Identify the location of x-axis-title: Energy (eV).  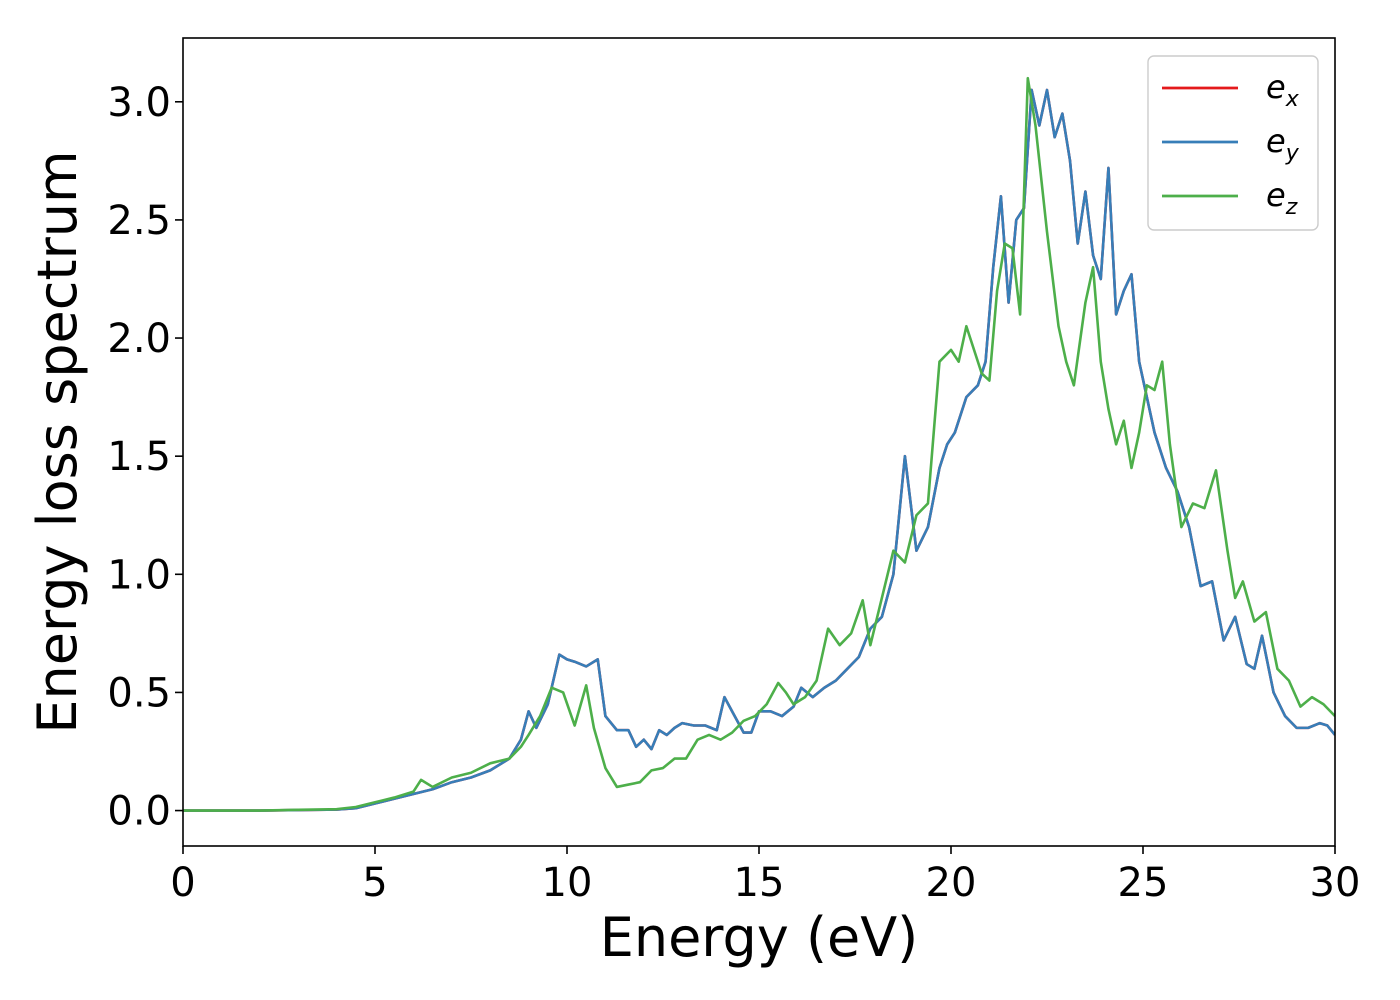
(759, 937).